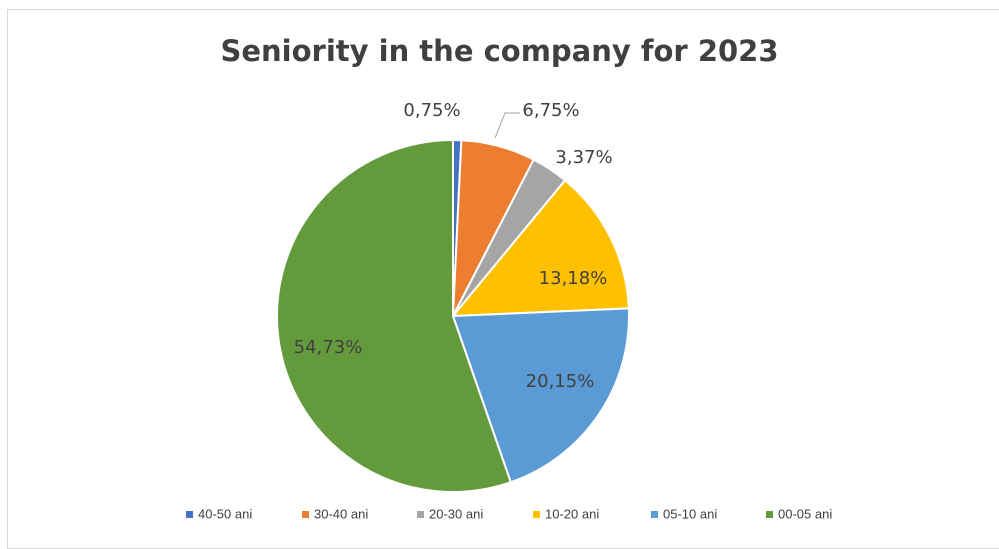 The height and width of the screenshot is (549, 999). Describe the element at coordinates (572, 513) in the screenshot. I see `legend-label: 10-20 ani` at that location.